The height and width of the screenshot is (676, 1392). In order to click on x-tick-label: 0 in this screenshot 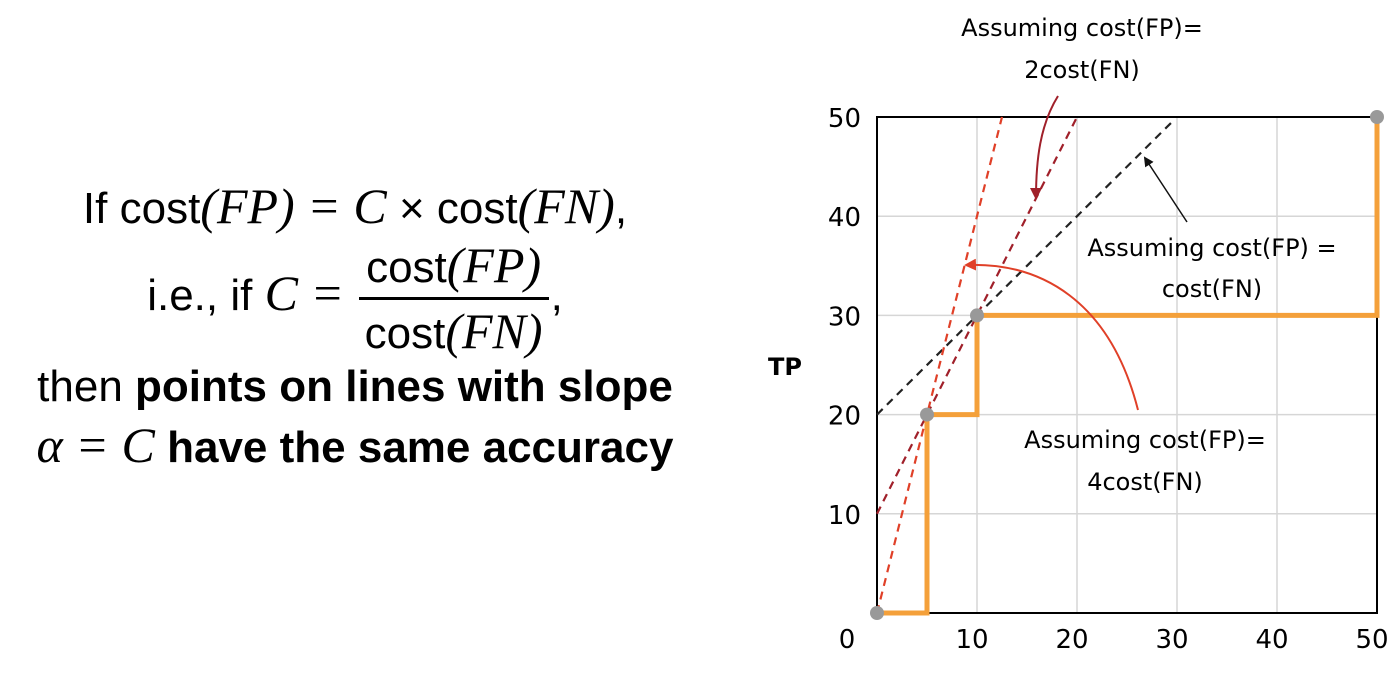, I will do `click(847, 640)`.